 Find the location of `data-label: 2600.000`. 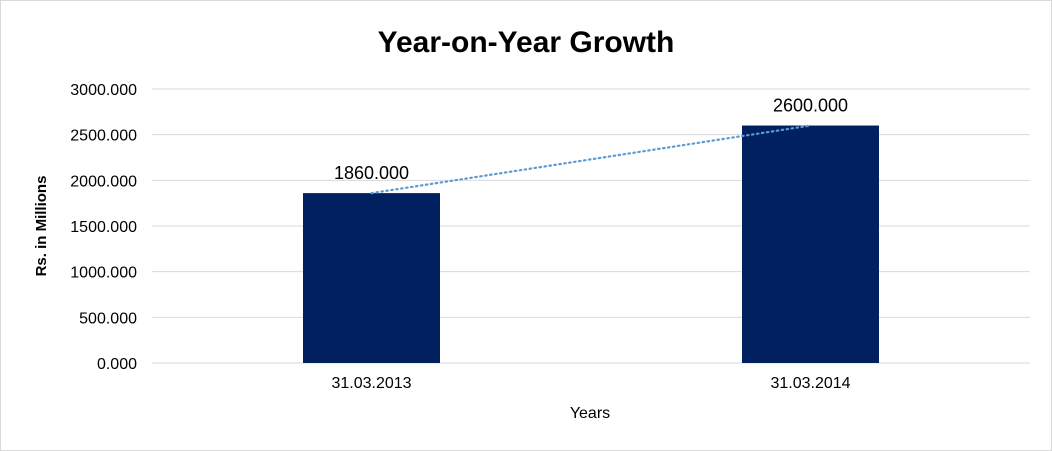

data-label: 2600.000 is located at coordinates (810, 106).